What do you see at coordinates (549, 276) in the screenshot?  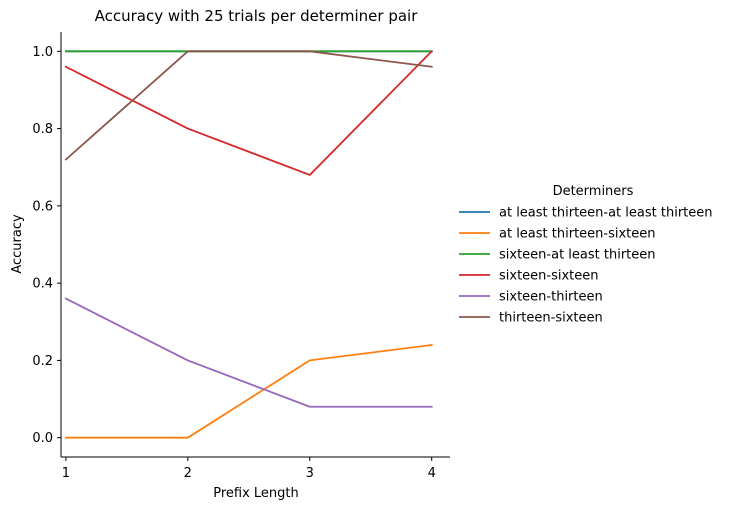 I see `legend-label-sixteen-sixteen: sixteen-sixteen` at bounding box center [549, 276].